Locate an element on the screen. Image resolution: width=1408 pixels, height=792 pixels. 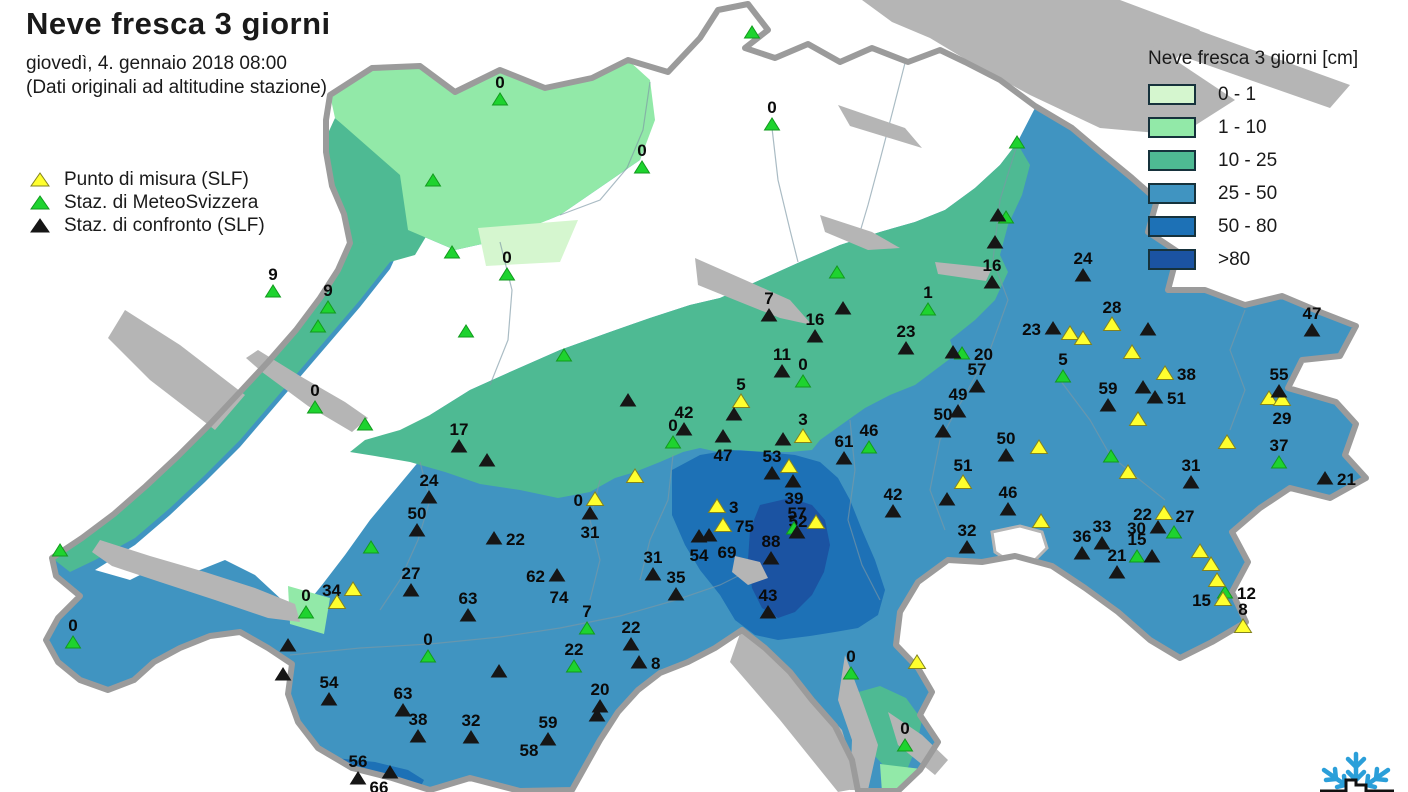
station-value-label: 21 is located at coordinates (1346, 479).